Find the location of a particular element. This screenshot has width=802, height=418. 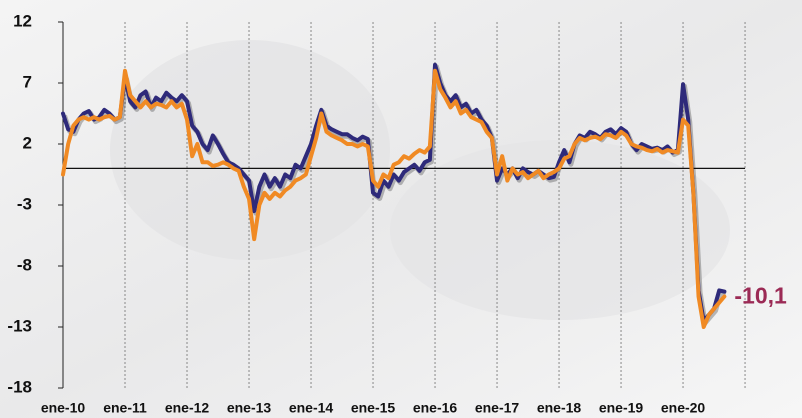

y-tick-label: 7 is located at coordinates (27, 81).